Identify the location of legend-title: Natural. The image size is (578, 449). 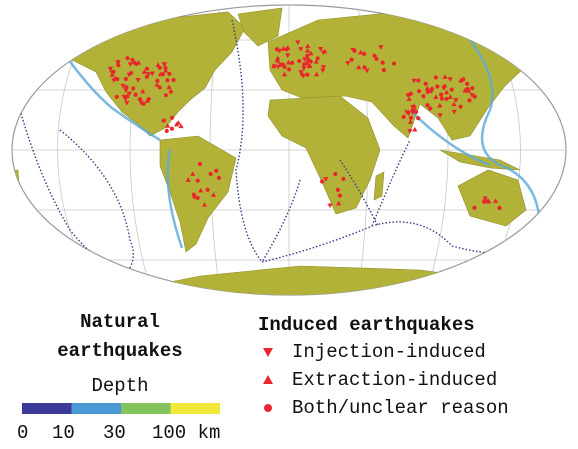
(120, 322).